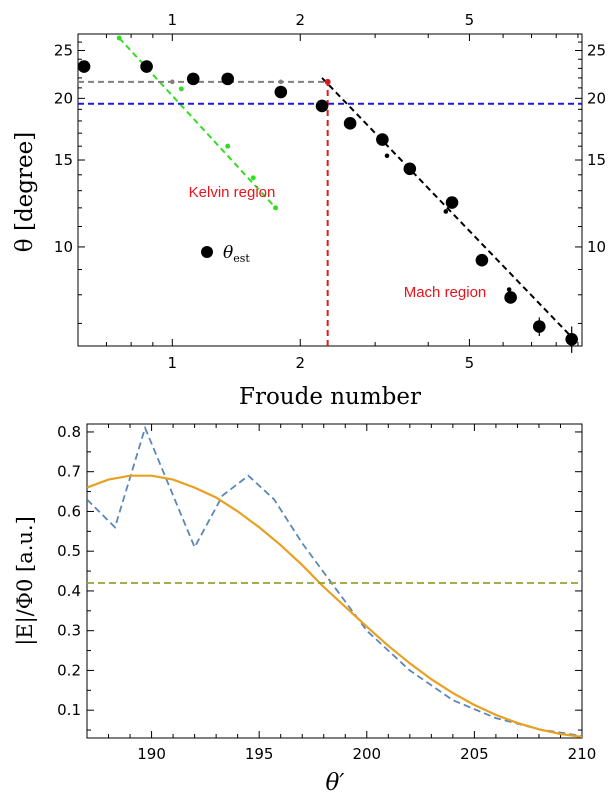 The width and height of the screenshot is (611, 798). I want to click on bottom-y-tick-label: 0.4, so click(69, 591).